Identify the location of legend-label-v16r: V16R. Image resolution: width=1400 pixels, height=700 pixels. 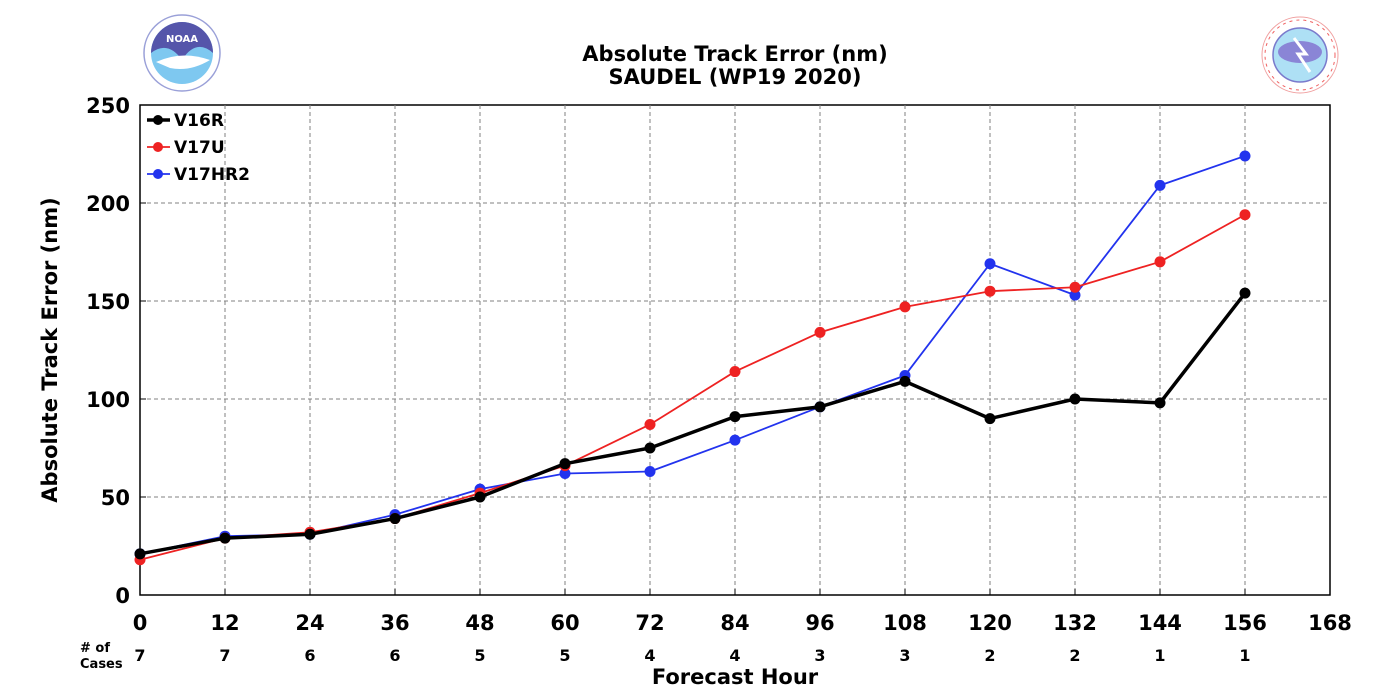
(199, 121).